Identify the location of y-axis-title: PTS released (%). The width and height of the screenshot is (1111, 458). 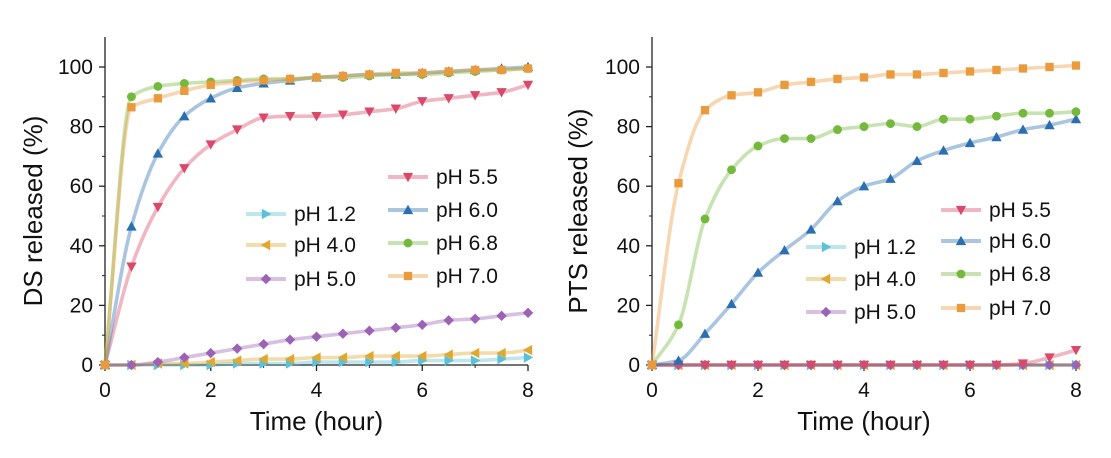
(578, 210).